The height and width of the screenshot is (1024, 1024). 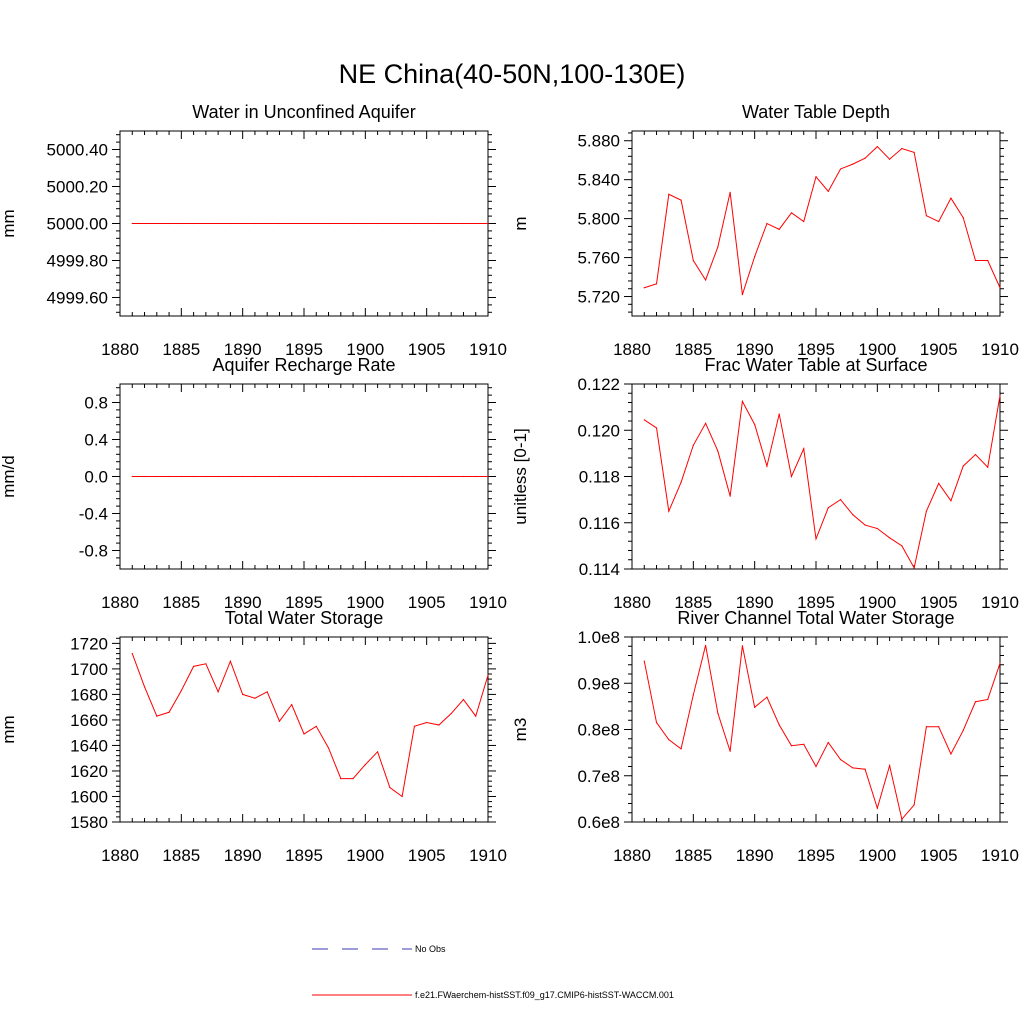 What do you see at coordinates (599, 569) in the screenshot?
I see `y-tick-label: 0.114` at bounding box center [599, 569].